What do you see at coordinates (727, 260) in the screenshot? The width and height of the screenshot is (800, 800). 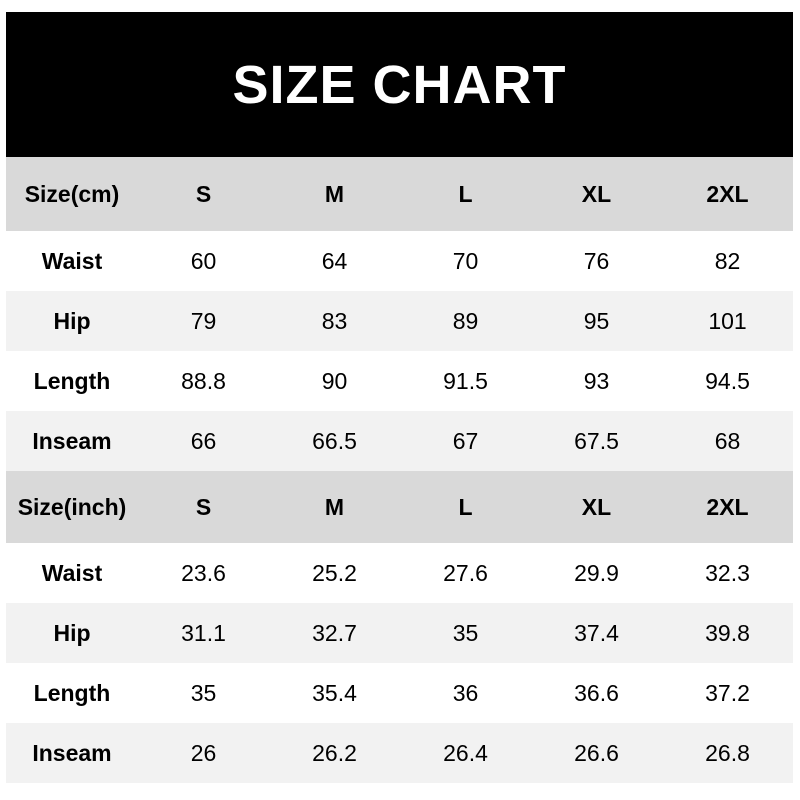 I see `measurement-value: 82` at bounding box center [727, 260].